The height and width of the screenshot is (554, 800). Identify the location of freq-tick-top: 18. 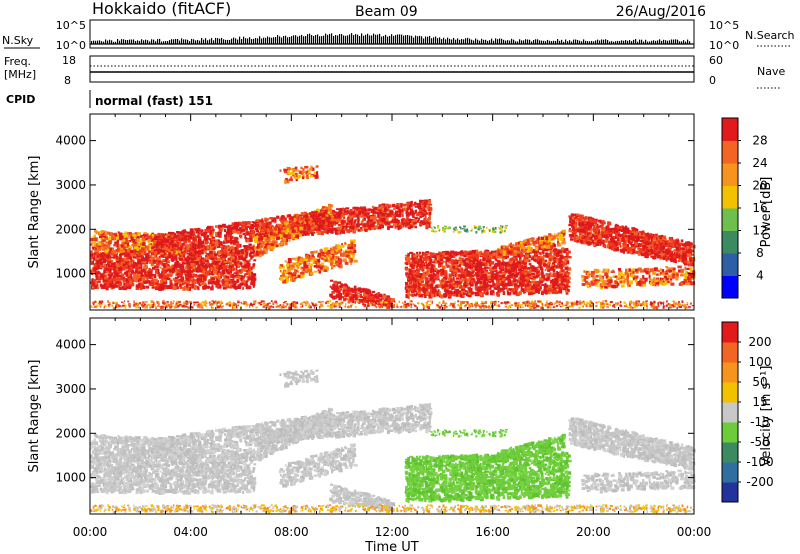
(69, 60).